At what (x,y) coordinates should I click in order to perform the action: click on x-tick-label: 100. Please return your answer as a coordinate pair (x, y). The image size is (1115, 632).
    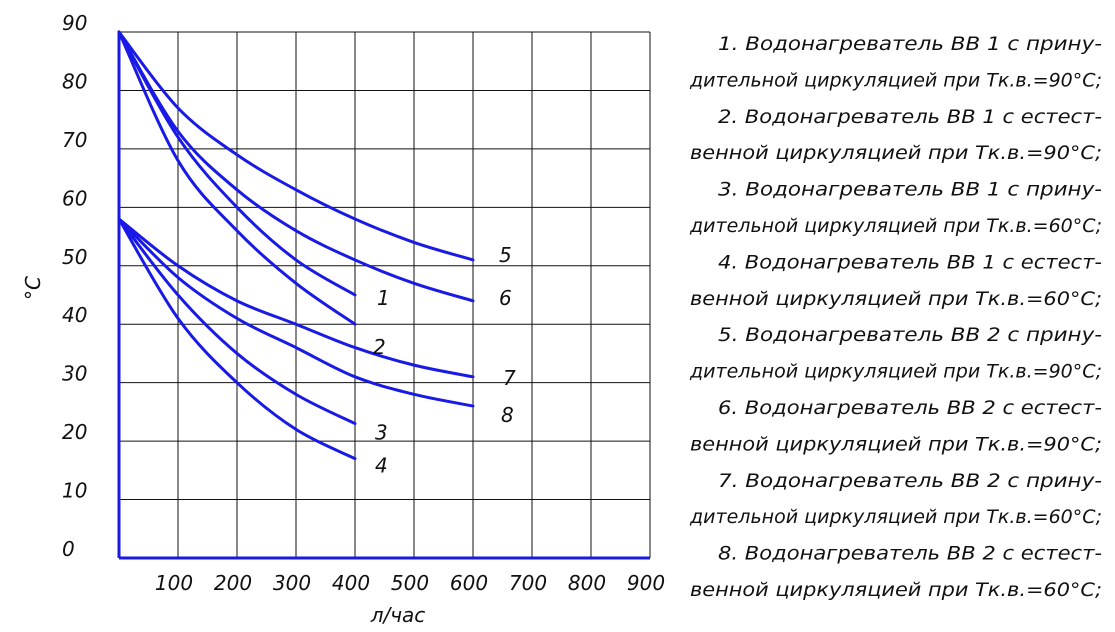
    Looking at the image, I should click on (174, 583).